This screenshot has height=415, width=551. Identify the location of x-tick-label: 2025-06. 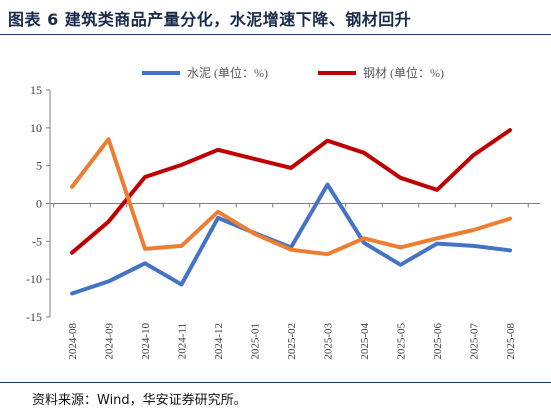
(438, 341).